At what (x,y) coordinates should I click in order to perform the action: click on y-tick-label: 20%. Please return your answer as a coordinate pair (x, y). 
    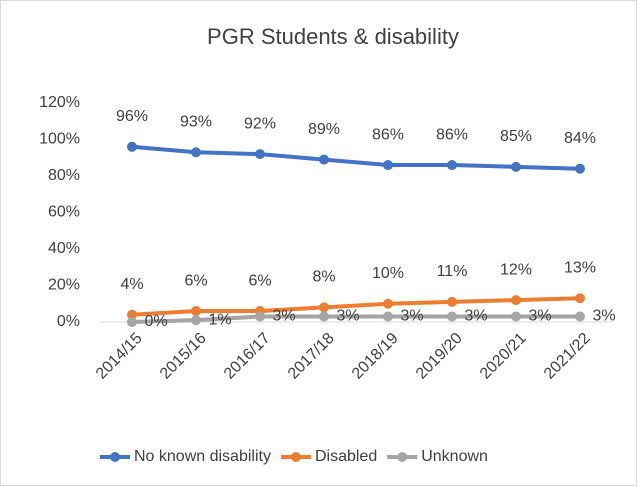
    Looking at the image, I should click on (64, 285).